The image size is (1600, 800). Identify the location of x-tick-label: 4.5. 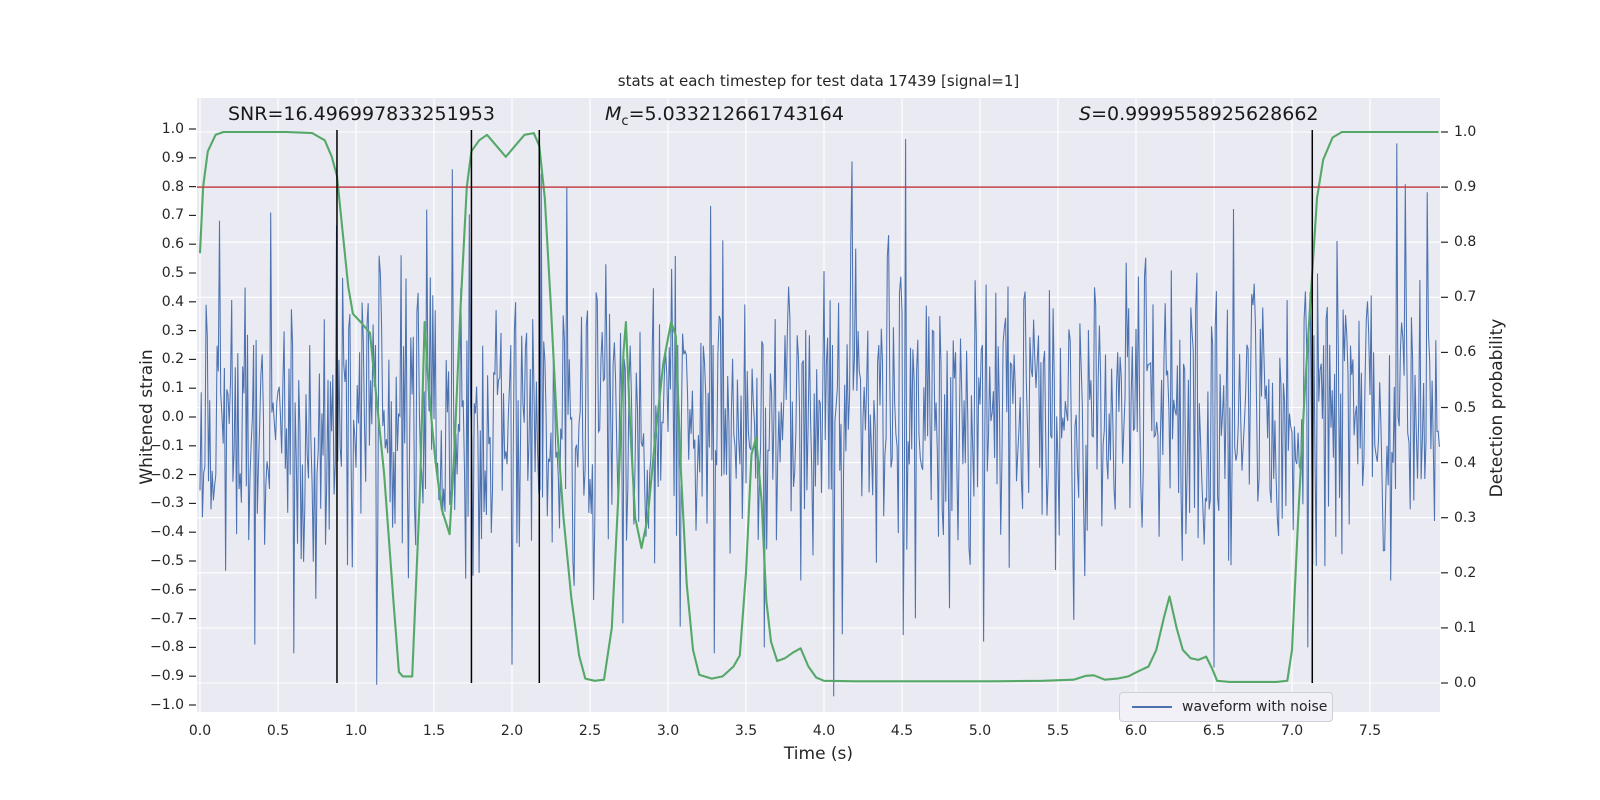
(902, 731).